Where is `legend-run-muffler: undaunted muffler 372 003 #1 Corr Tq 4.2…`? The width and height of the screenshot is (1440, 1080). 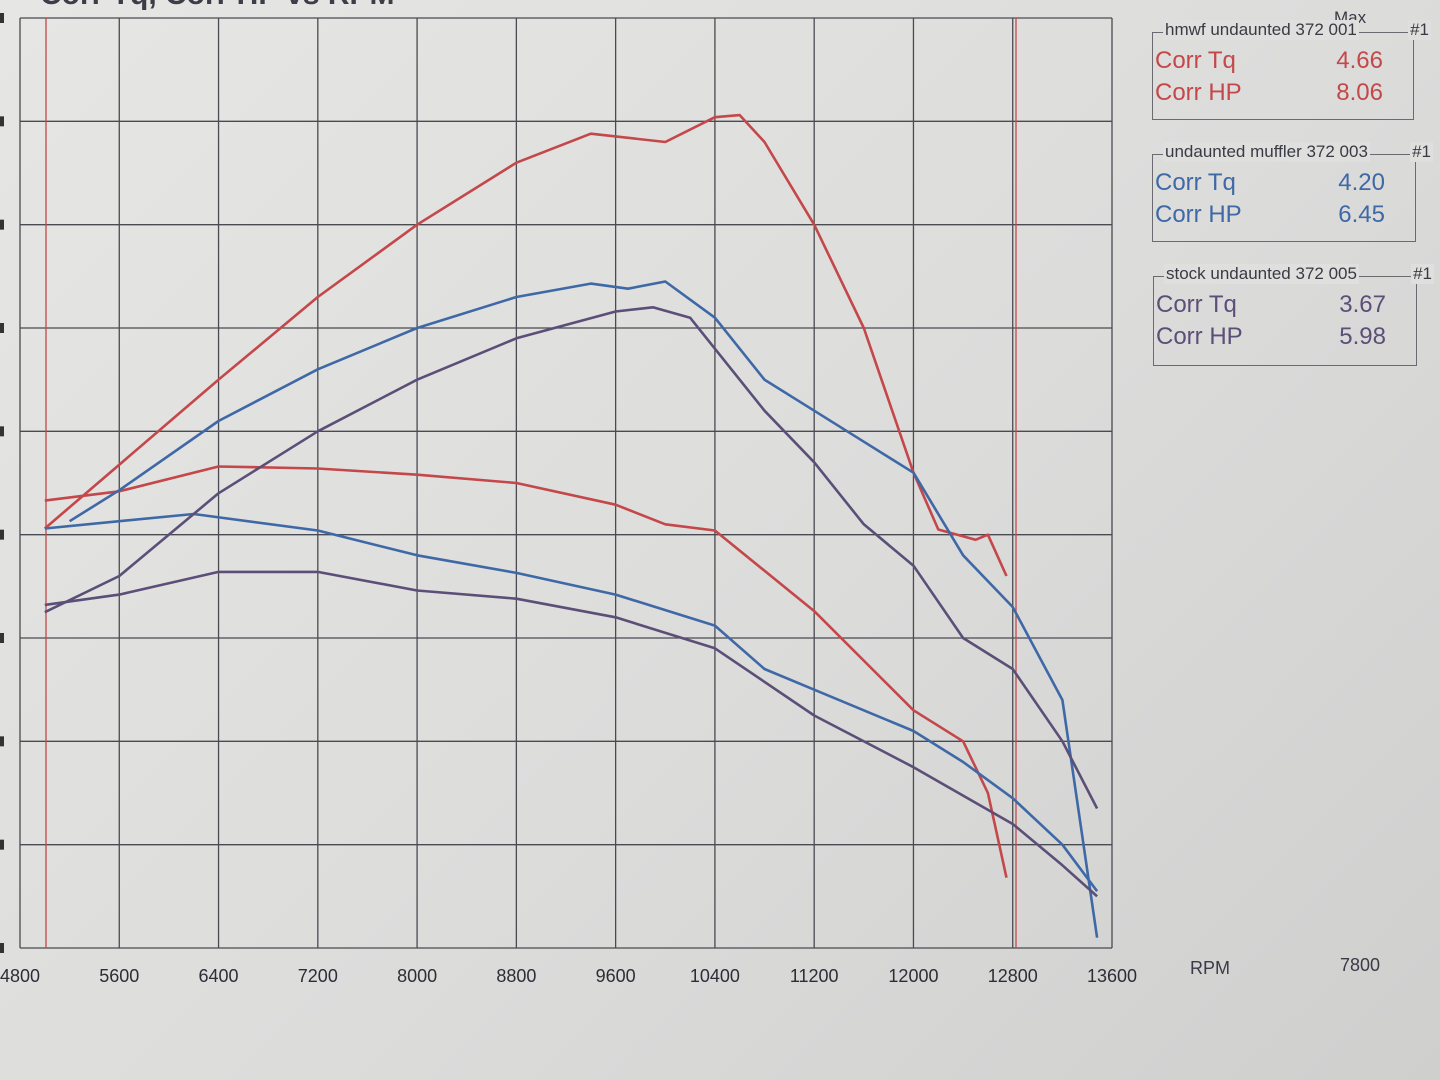
legend-run-muffler: undaunted muffler 372 003 #1 Corr Tq 4.2… is located at coordinates (1292, 192).